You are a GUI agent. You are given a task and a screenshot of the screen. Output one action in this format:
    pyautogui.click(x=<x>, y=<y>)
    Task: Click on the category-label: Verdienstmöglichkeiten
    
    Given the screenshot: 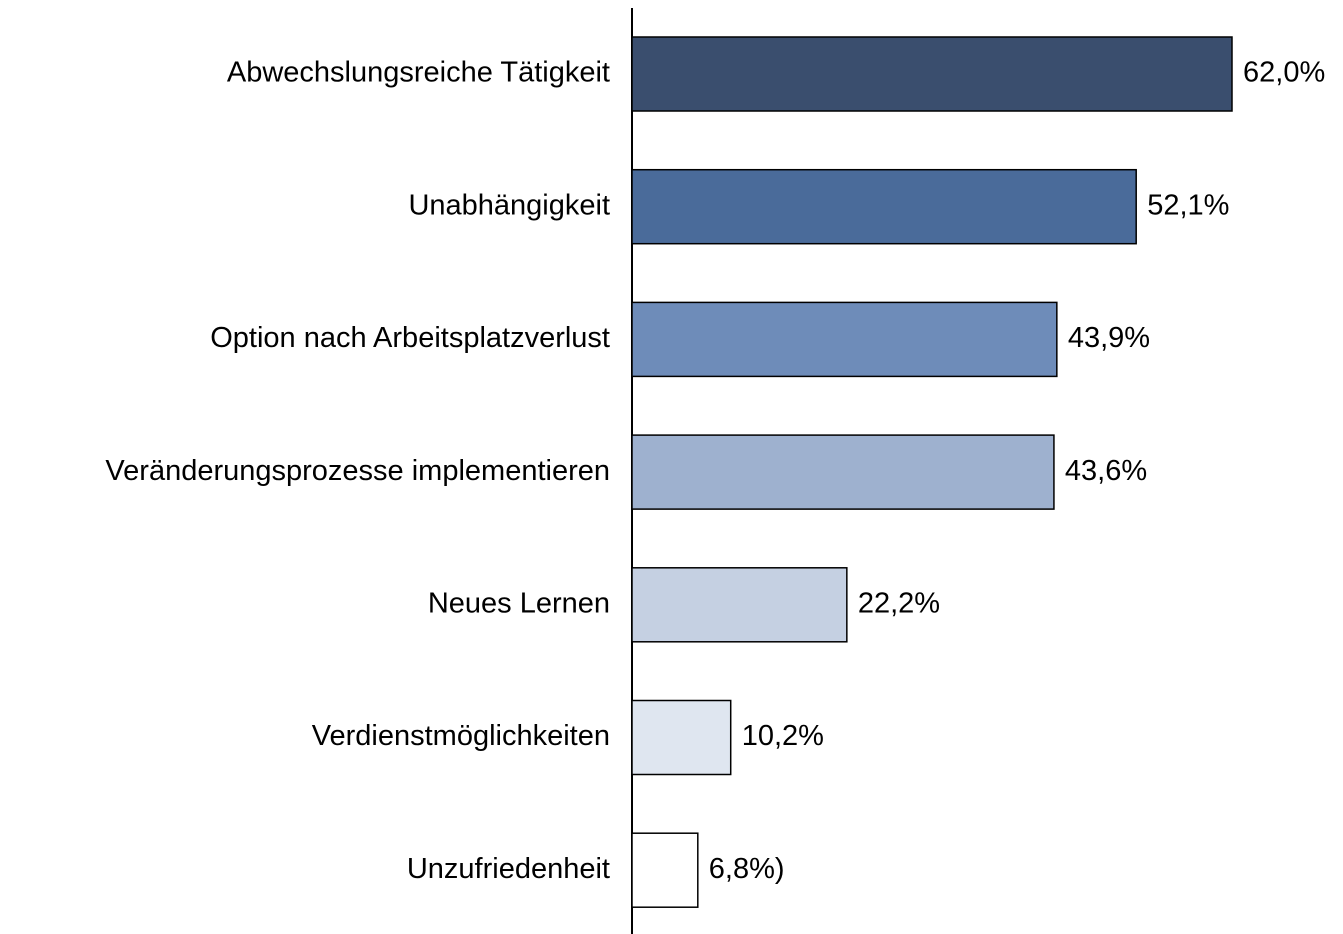 What is the action you would take?
    pyautogui.click(x=461, y=736)
    